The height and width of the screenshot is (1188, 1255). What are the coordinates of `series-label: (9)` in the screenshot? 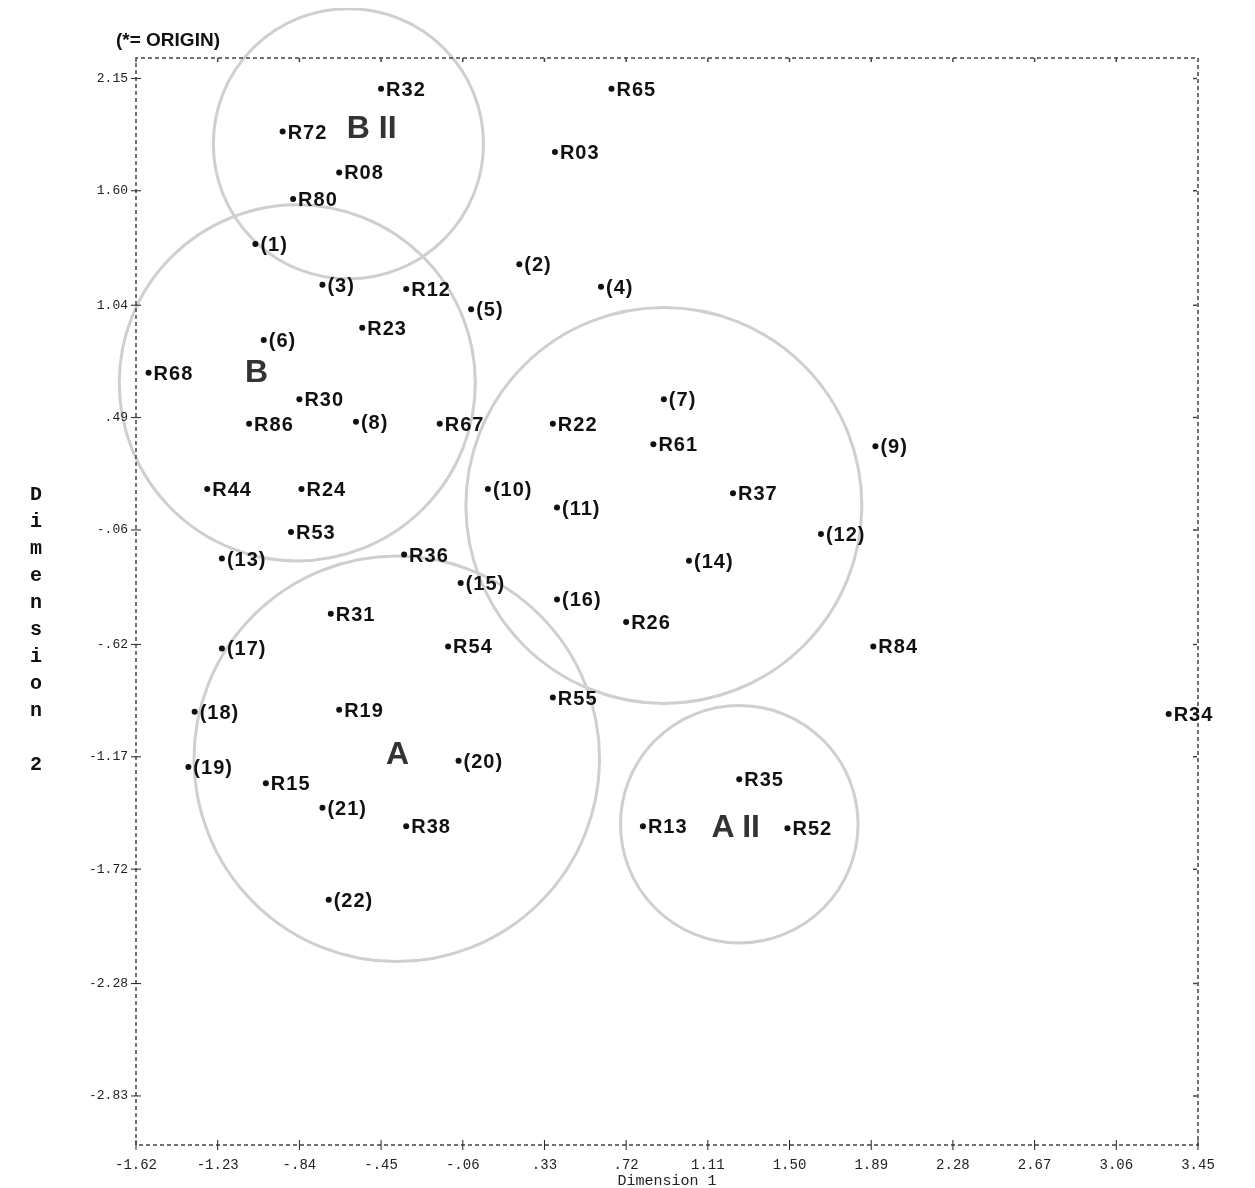 It's located at (894, 446).